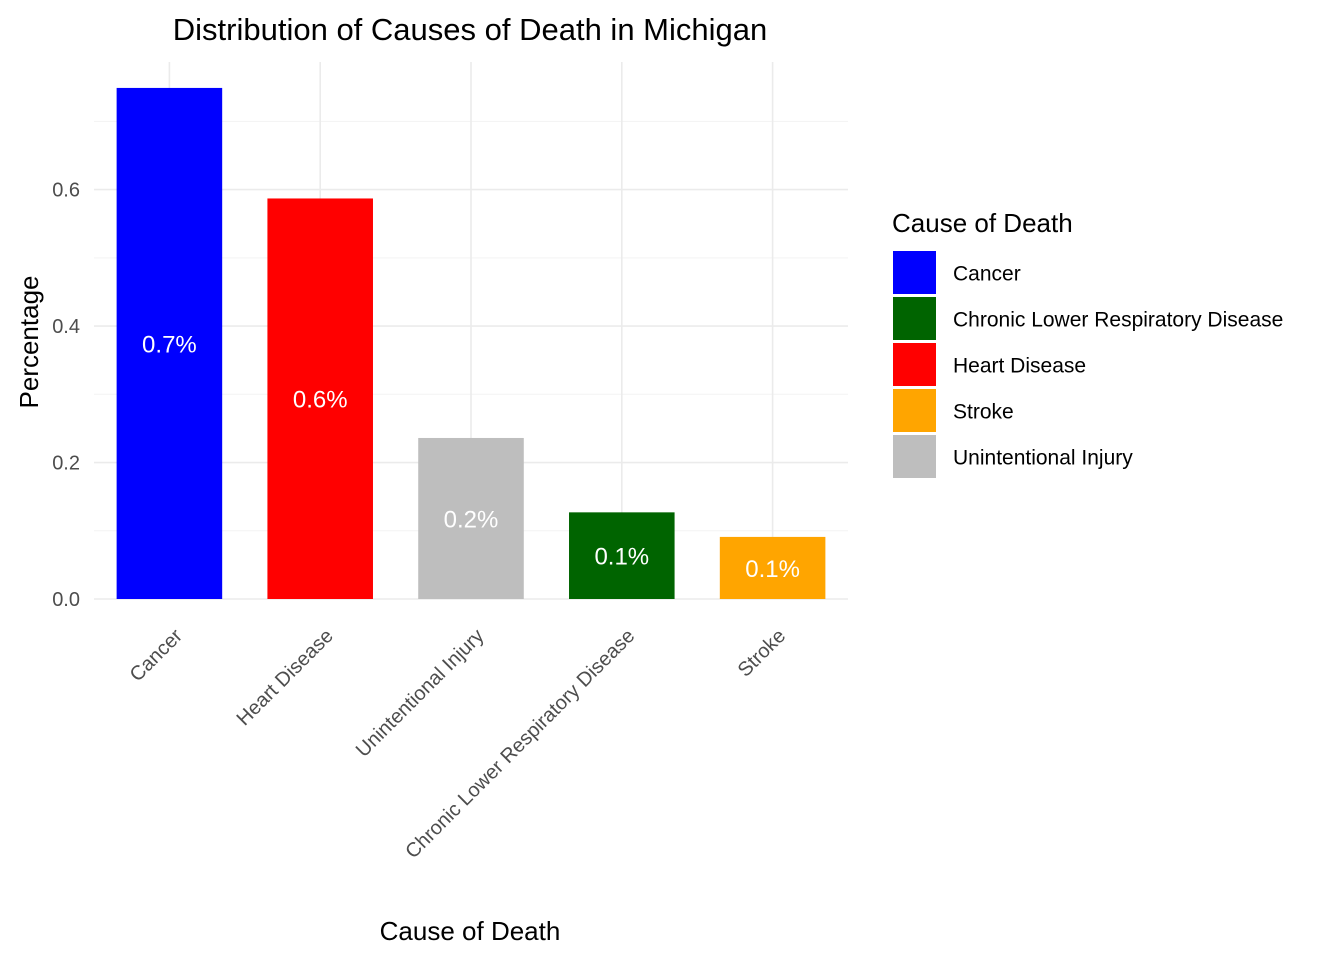 Image resolution: width=1344 pixels, height=960 pixels. What do you see at coordinates (285, 677) in the screenshot?
I see `x-tick-label: Heart Disease` at bounding box center [285, 677].